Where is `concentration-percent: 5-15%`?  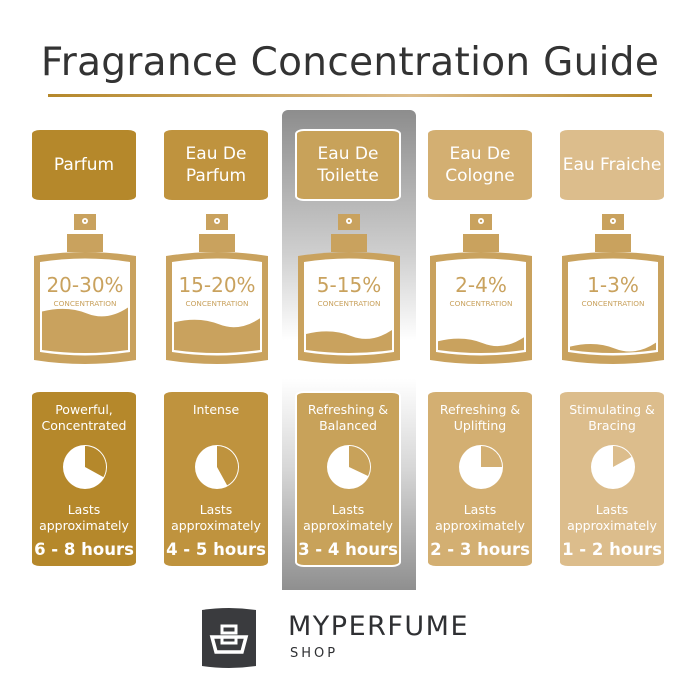
concentration-percent: 5-15% is located at coordinates (349, 285).